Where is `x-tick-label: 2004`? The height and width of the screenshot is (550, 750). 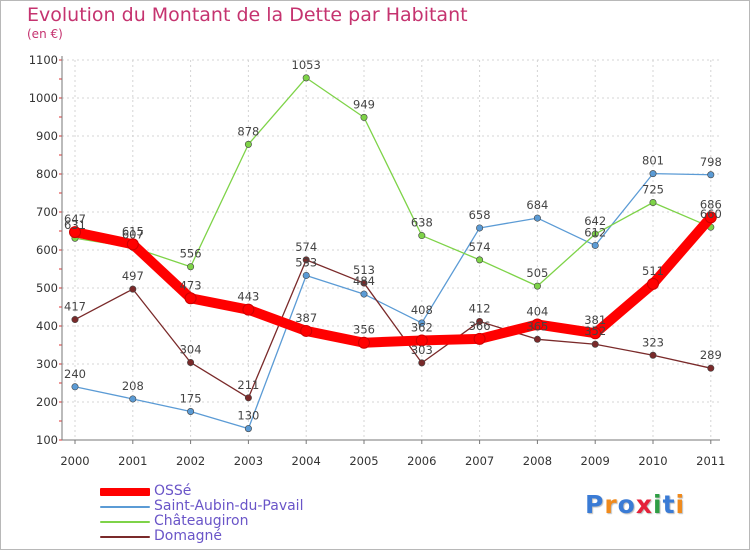
x-tick-label: 2004 is located at coordinates (306, 461).